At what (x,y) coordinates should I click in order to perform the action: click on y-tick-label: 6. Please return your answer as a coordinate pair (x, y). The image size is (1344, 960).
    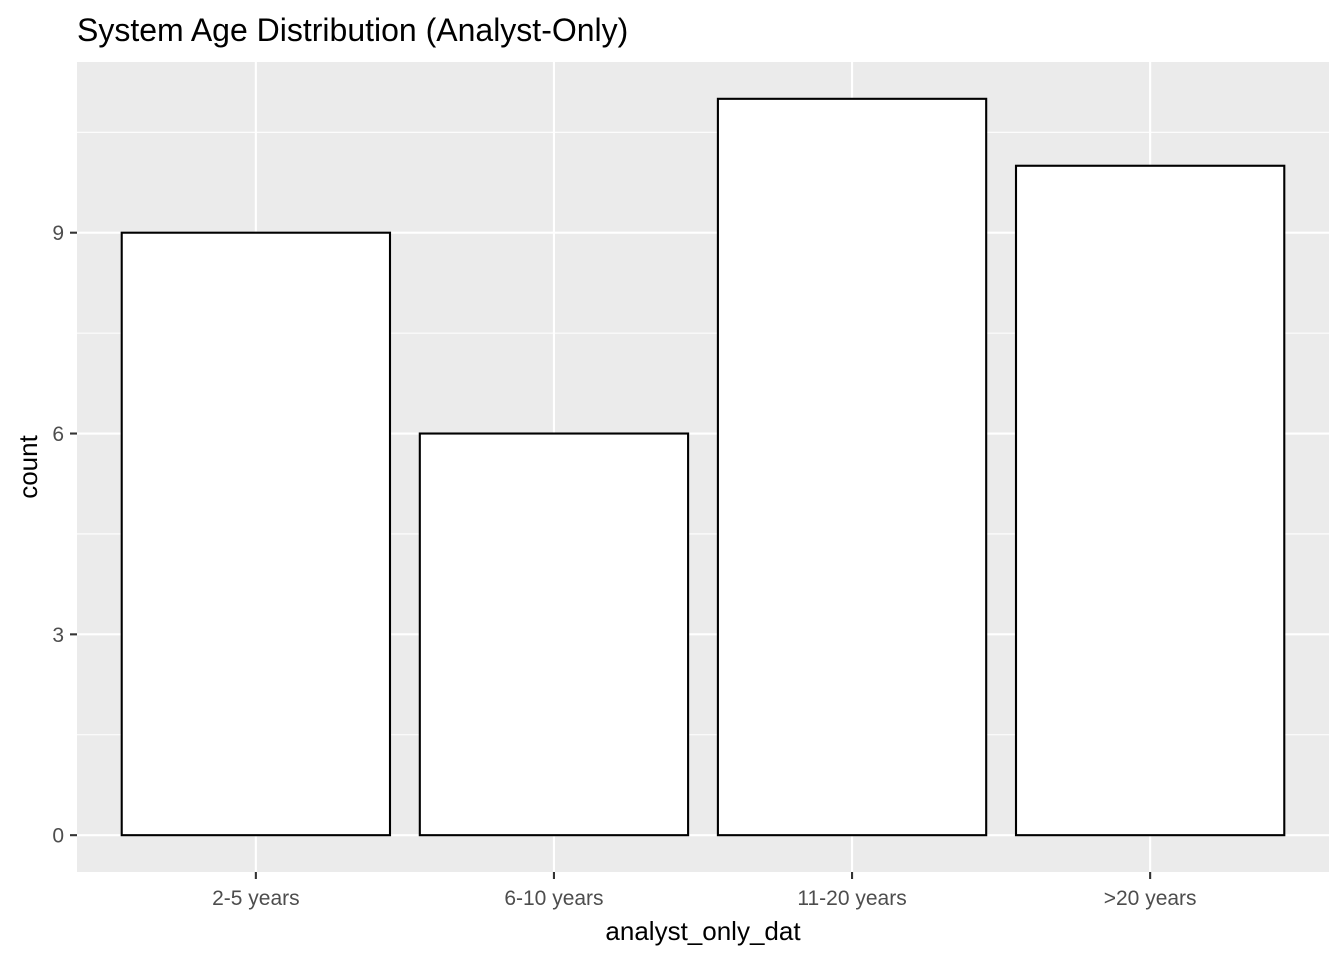
    Looking at the image, I should click on (58, 434).